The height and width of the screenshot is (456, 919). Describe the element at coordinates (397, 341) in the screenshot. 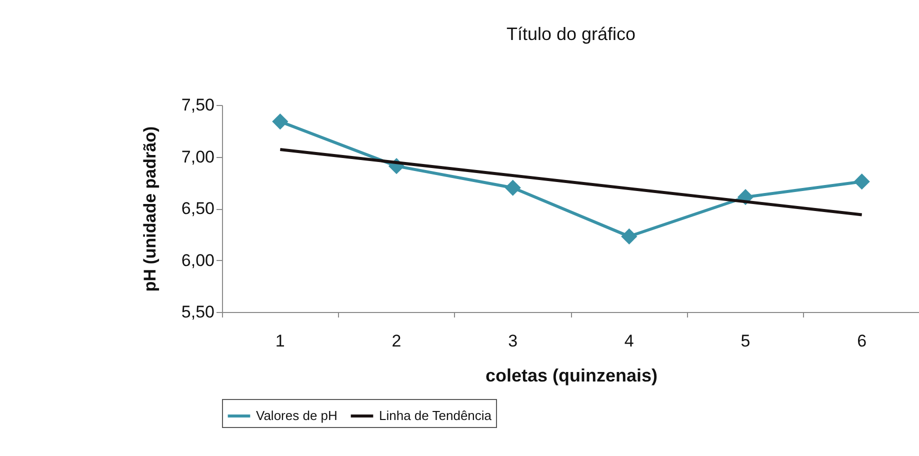

I see `x-tick-label: 2` at that location.